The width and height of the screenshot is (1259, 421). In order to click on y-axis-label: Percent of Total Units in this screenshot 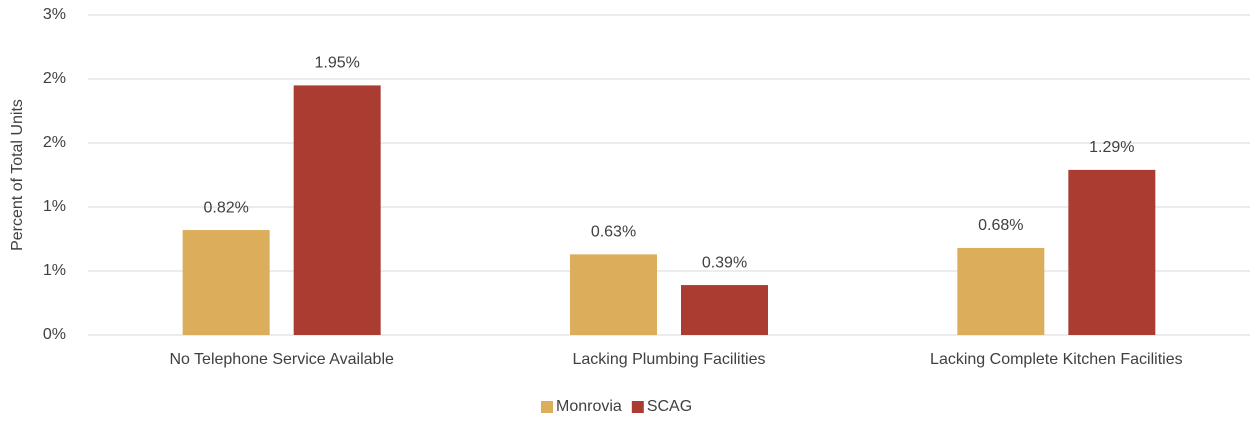, I will do `click(17, 175)`.